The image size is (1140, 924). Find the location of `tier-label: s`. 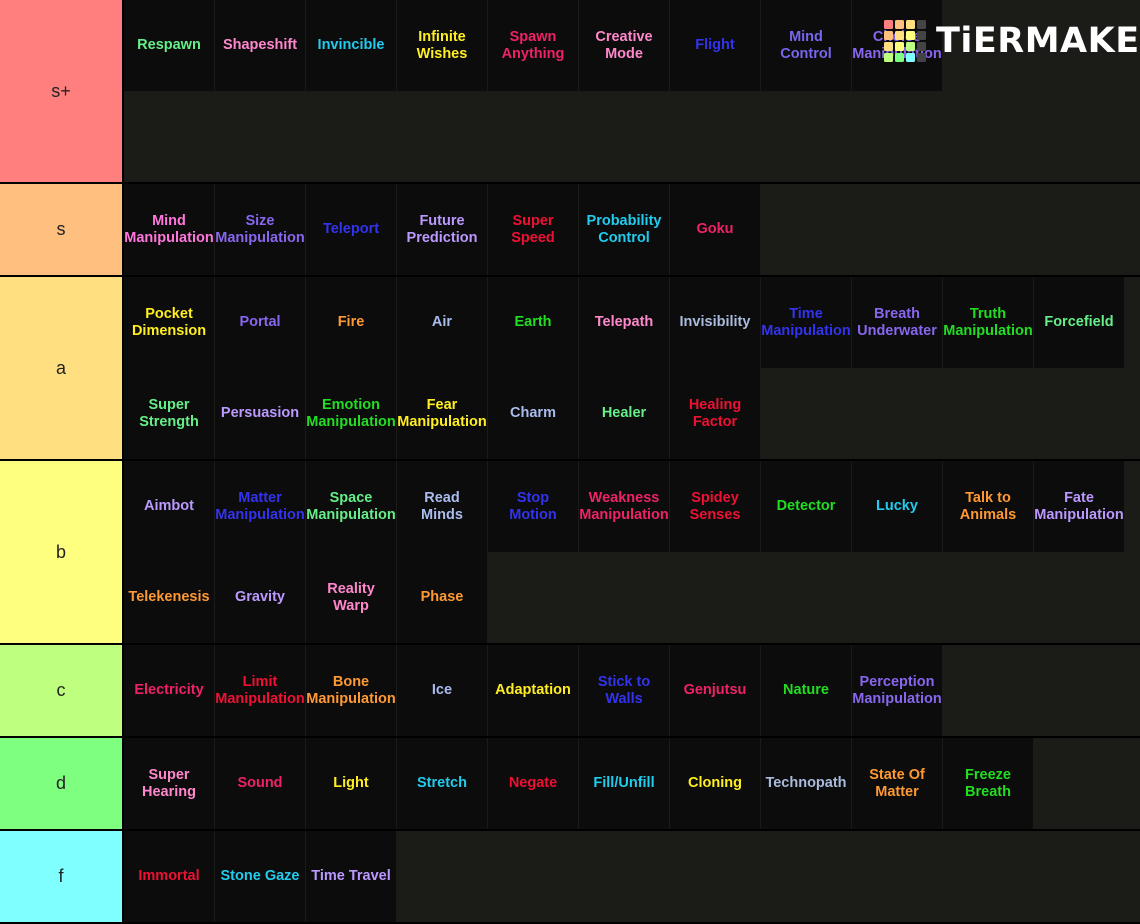

tier-label: s is located at coordinates (62, 229).